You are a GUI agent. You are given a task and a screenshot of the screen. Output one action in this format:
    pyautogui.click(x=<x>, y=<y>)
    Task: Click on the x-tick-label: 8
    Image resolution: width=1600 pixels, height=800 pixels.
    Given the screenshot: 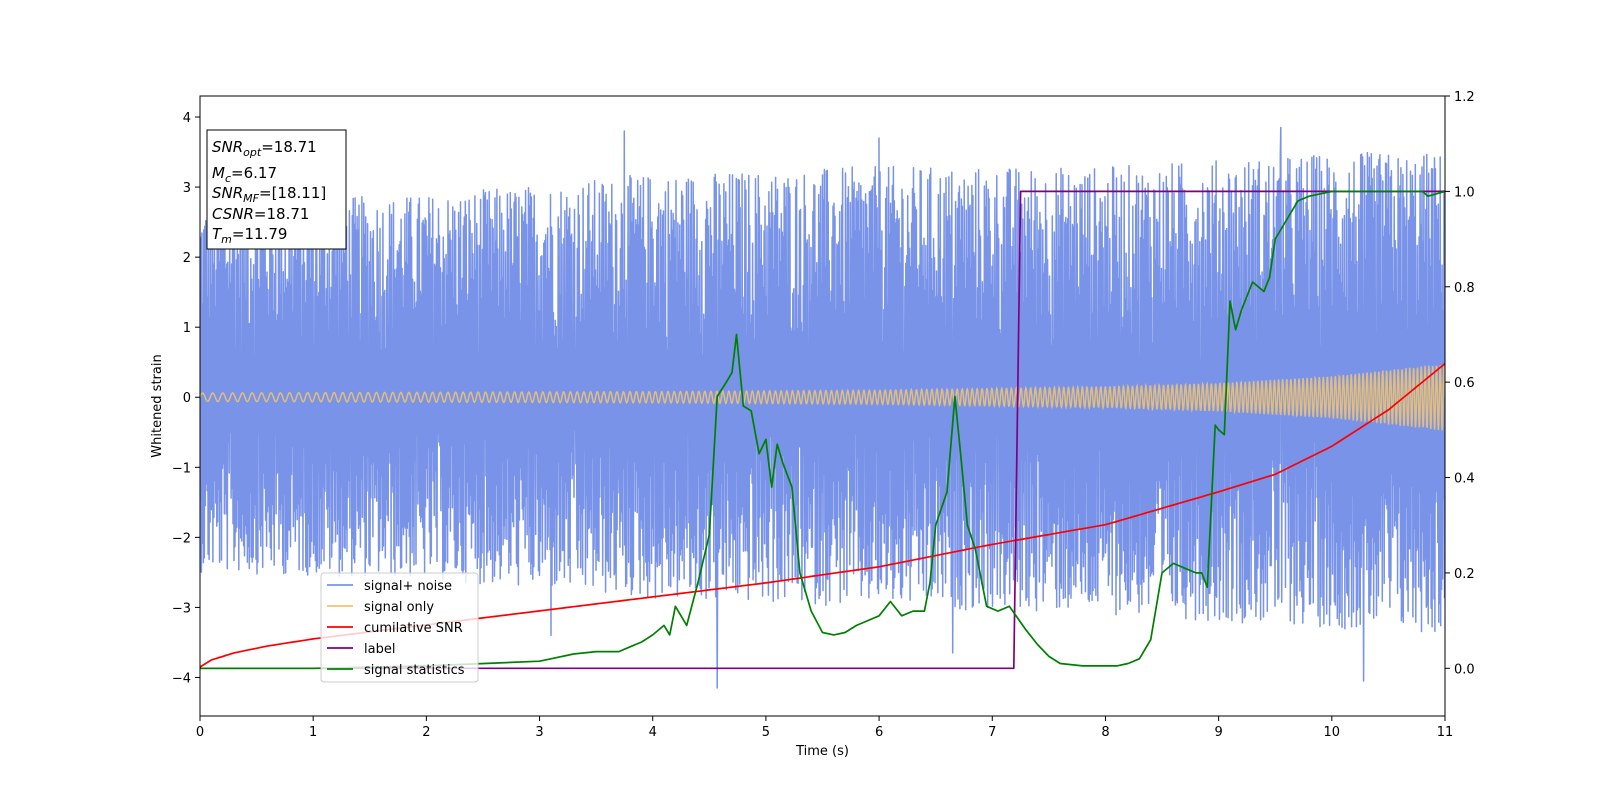 What is the action you would take?
    pyautogui.click(x=1105, y=732)
    